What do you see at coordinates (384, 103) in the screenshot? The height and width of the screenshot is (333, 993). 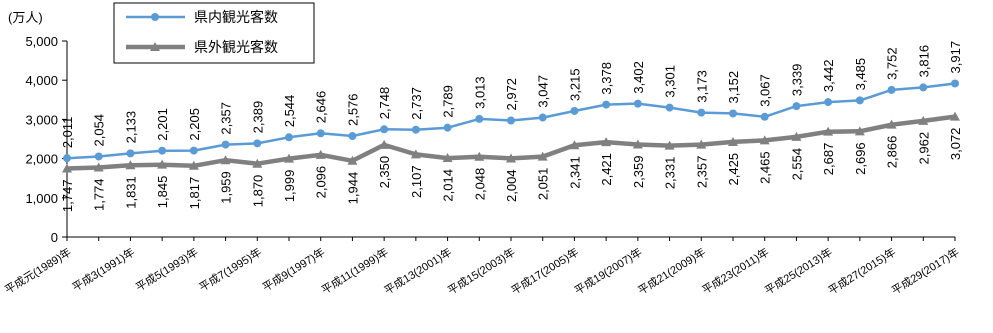 I see `series-1-data-label: 2,748` at bounding box center [384, 103].